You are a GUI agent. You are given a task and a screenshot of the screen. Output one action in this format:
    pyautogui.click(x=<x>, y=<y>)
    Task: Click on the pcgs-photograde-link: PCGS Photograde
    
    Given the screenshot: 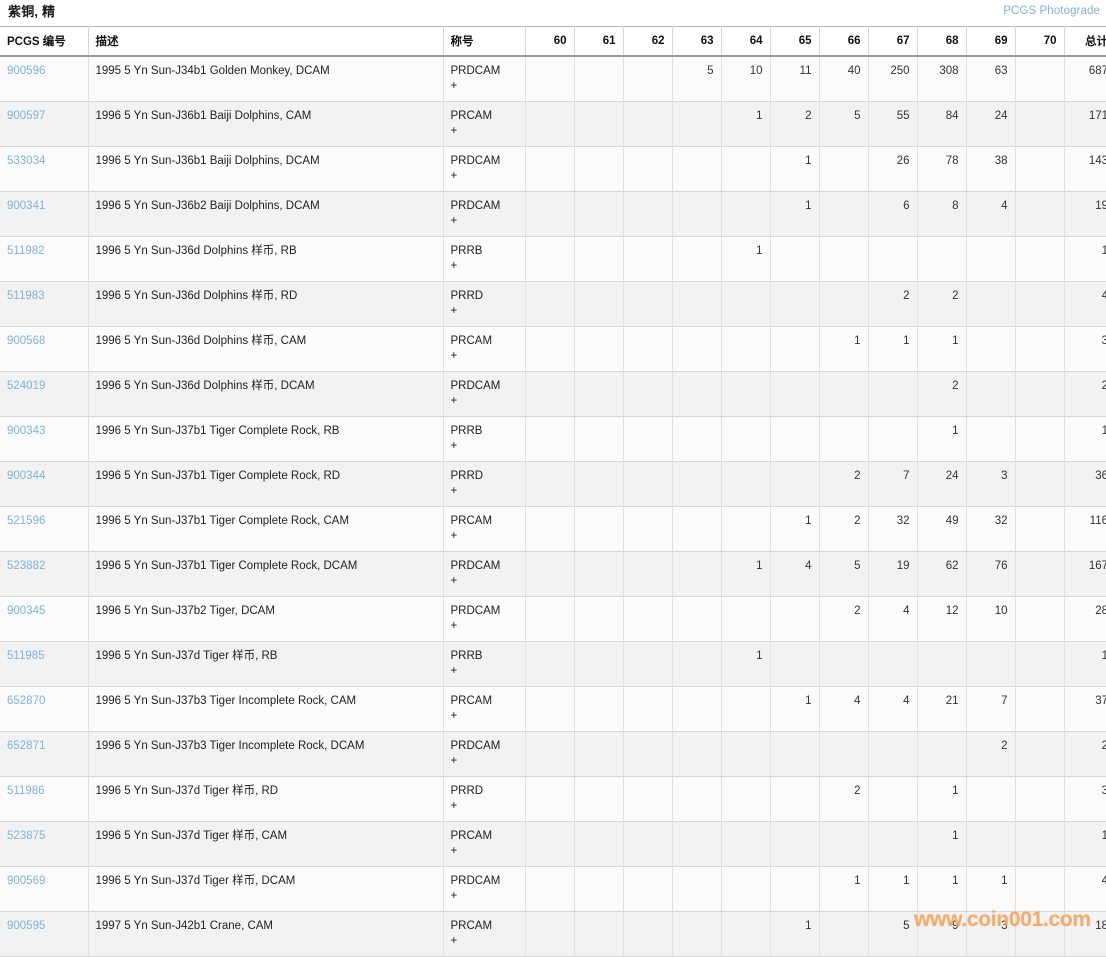 What is the action you would take?
    pyautogui.click(x=1051, y=11)
    